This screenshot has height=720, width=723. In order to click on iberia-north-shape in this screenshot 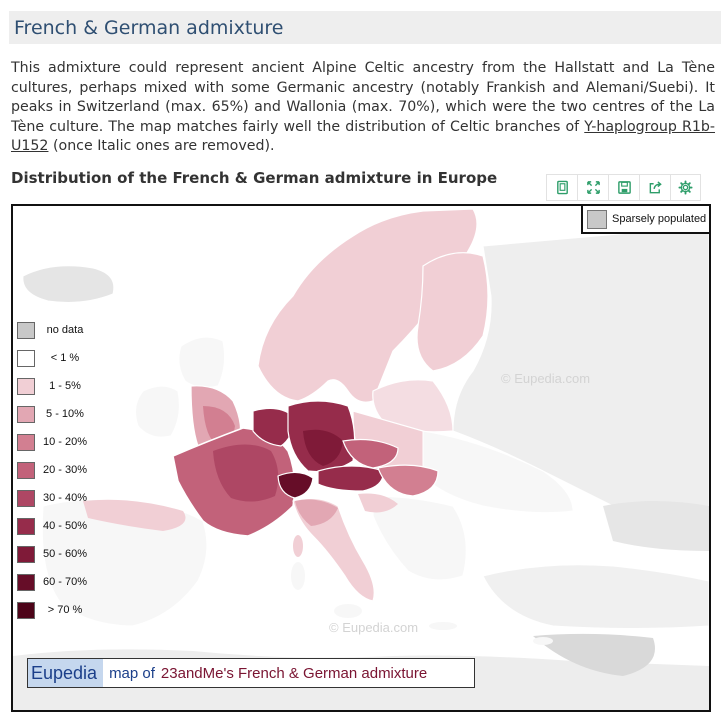, I will do `click(134, 515)`.